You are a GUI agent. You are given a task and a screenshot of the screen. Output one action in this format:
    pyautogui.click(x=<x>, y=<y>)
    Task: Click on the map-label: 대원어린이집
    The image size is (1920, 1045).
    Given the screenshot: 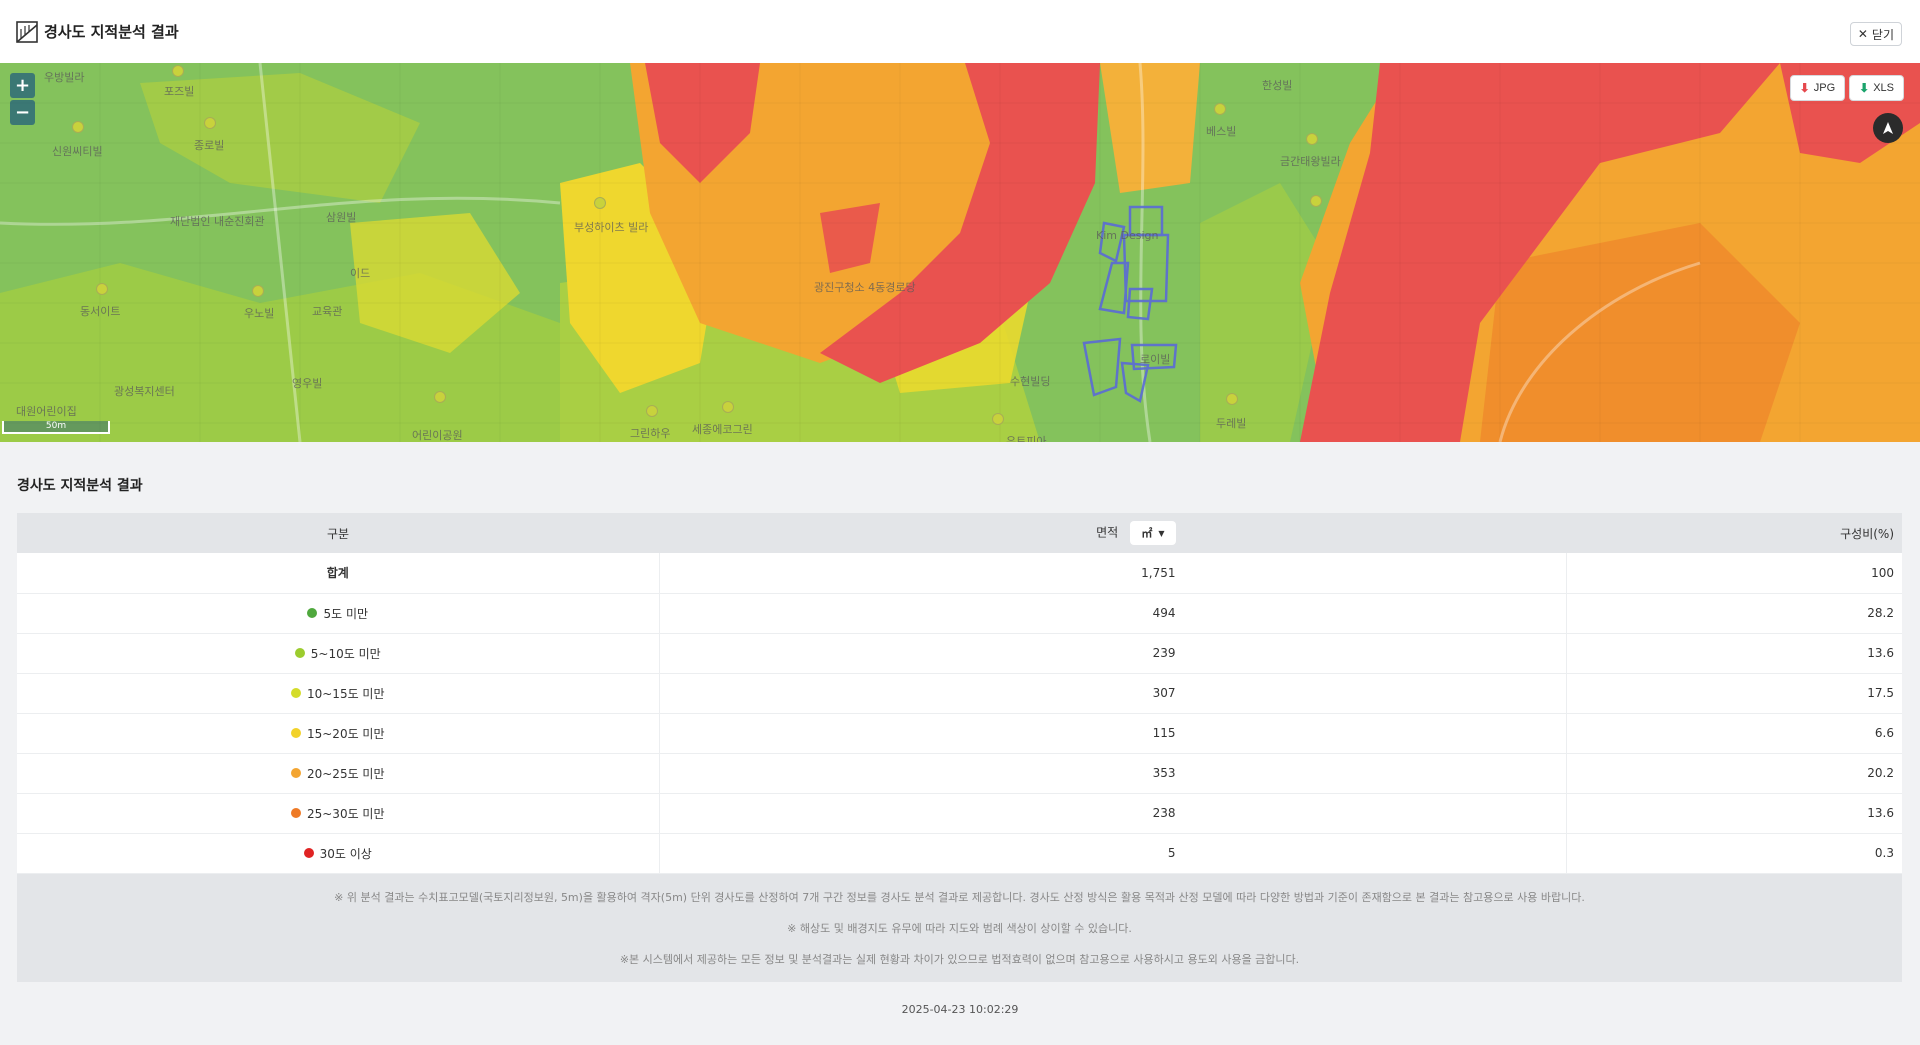 What is the action you would take?
    pyautogui.click(x=46, y=411)
    